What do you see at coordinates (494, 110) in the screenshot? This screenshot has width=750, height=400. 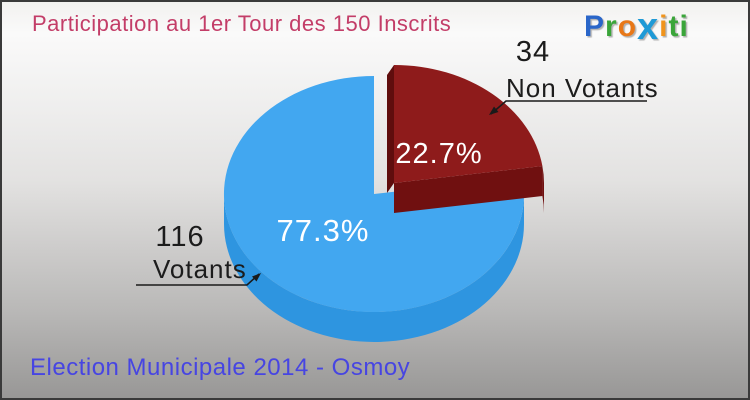 I see `non-votants-arrowhead-icon` at bounding box center [494, 110].